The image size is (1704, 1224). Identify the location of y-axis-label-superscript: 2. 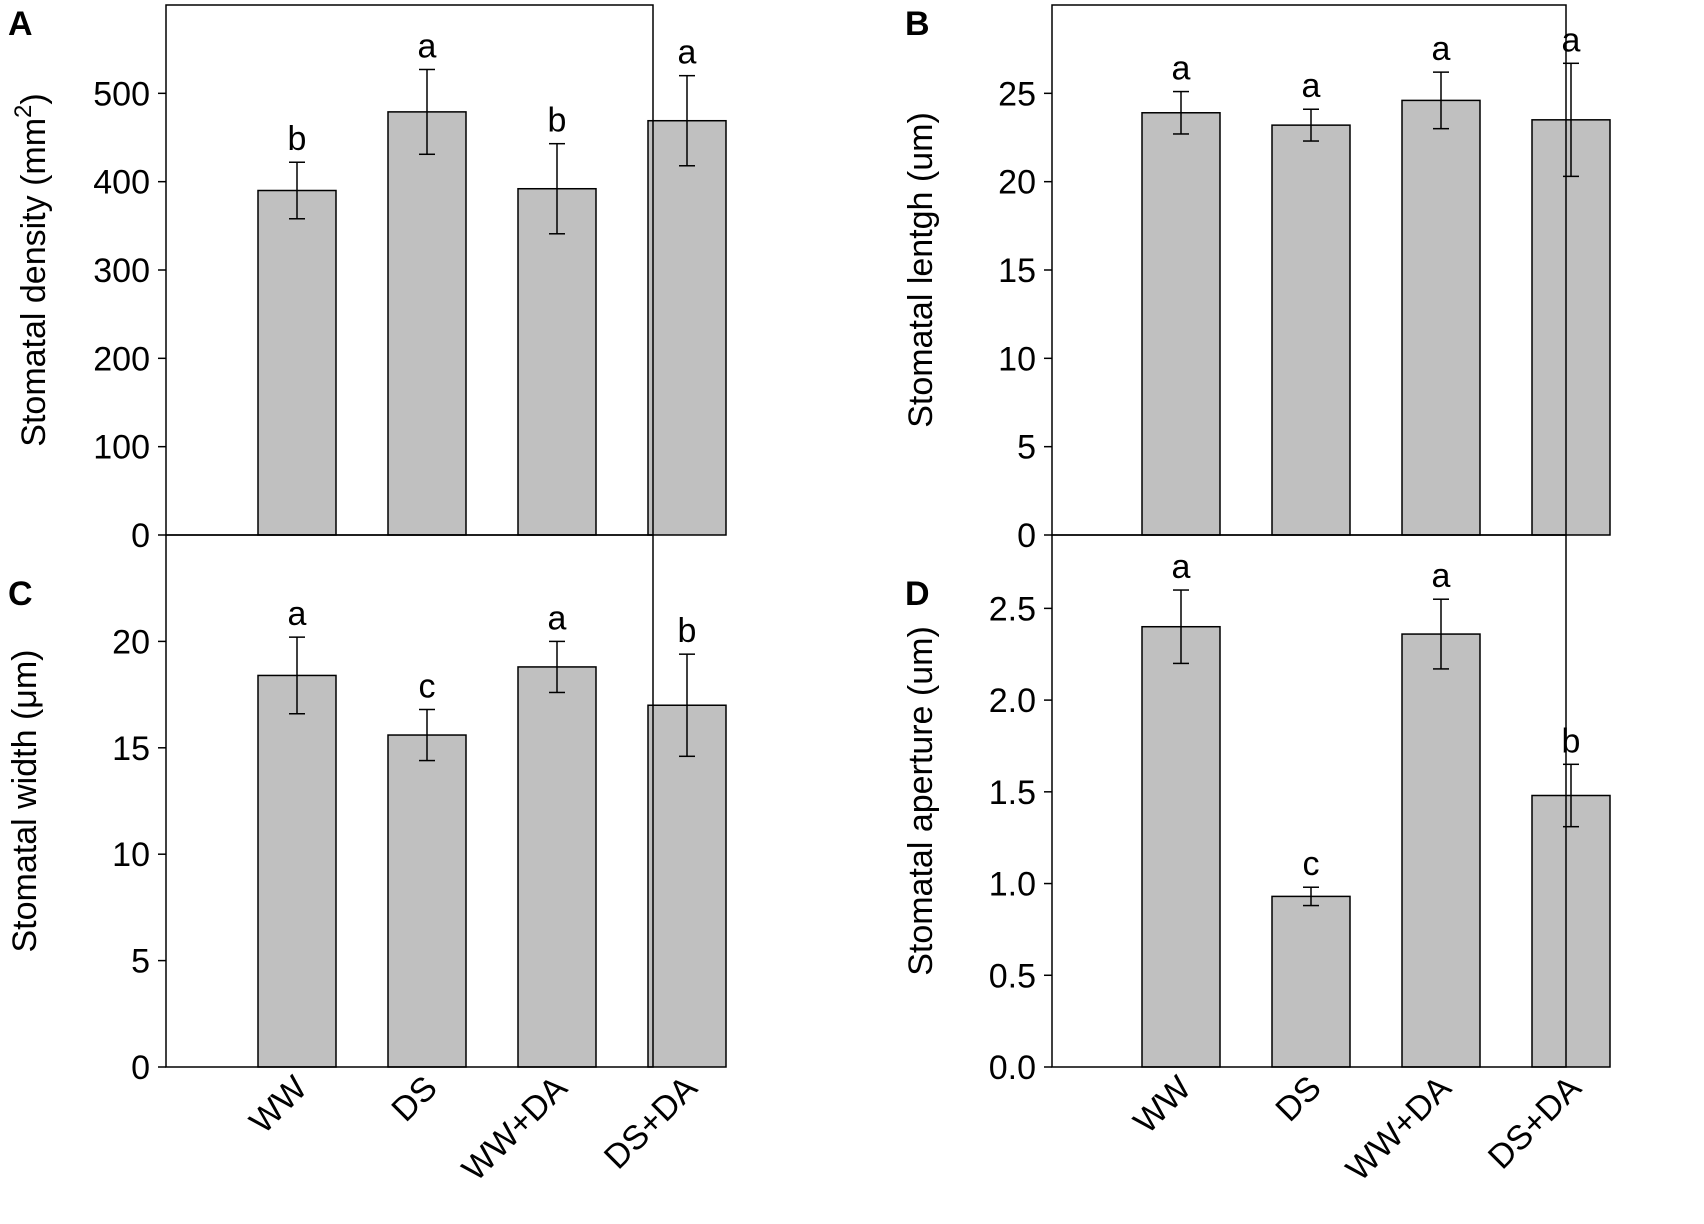
(23, 111).